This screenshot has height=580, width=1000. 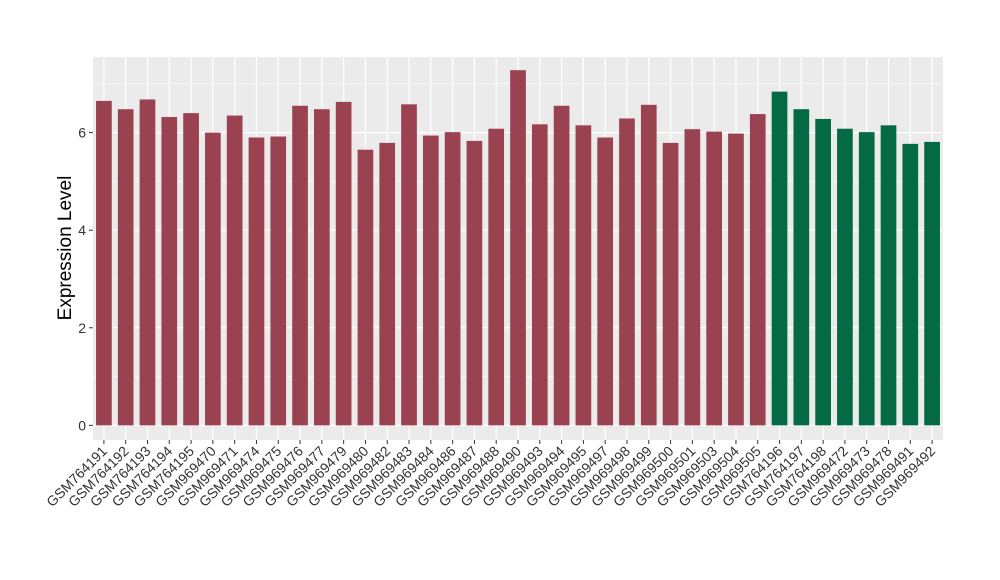 What do you see at coordinates (65, 248) in the screenshot?
I see `y-axis-title: Expression Level` at bounding box center [65, 248].